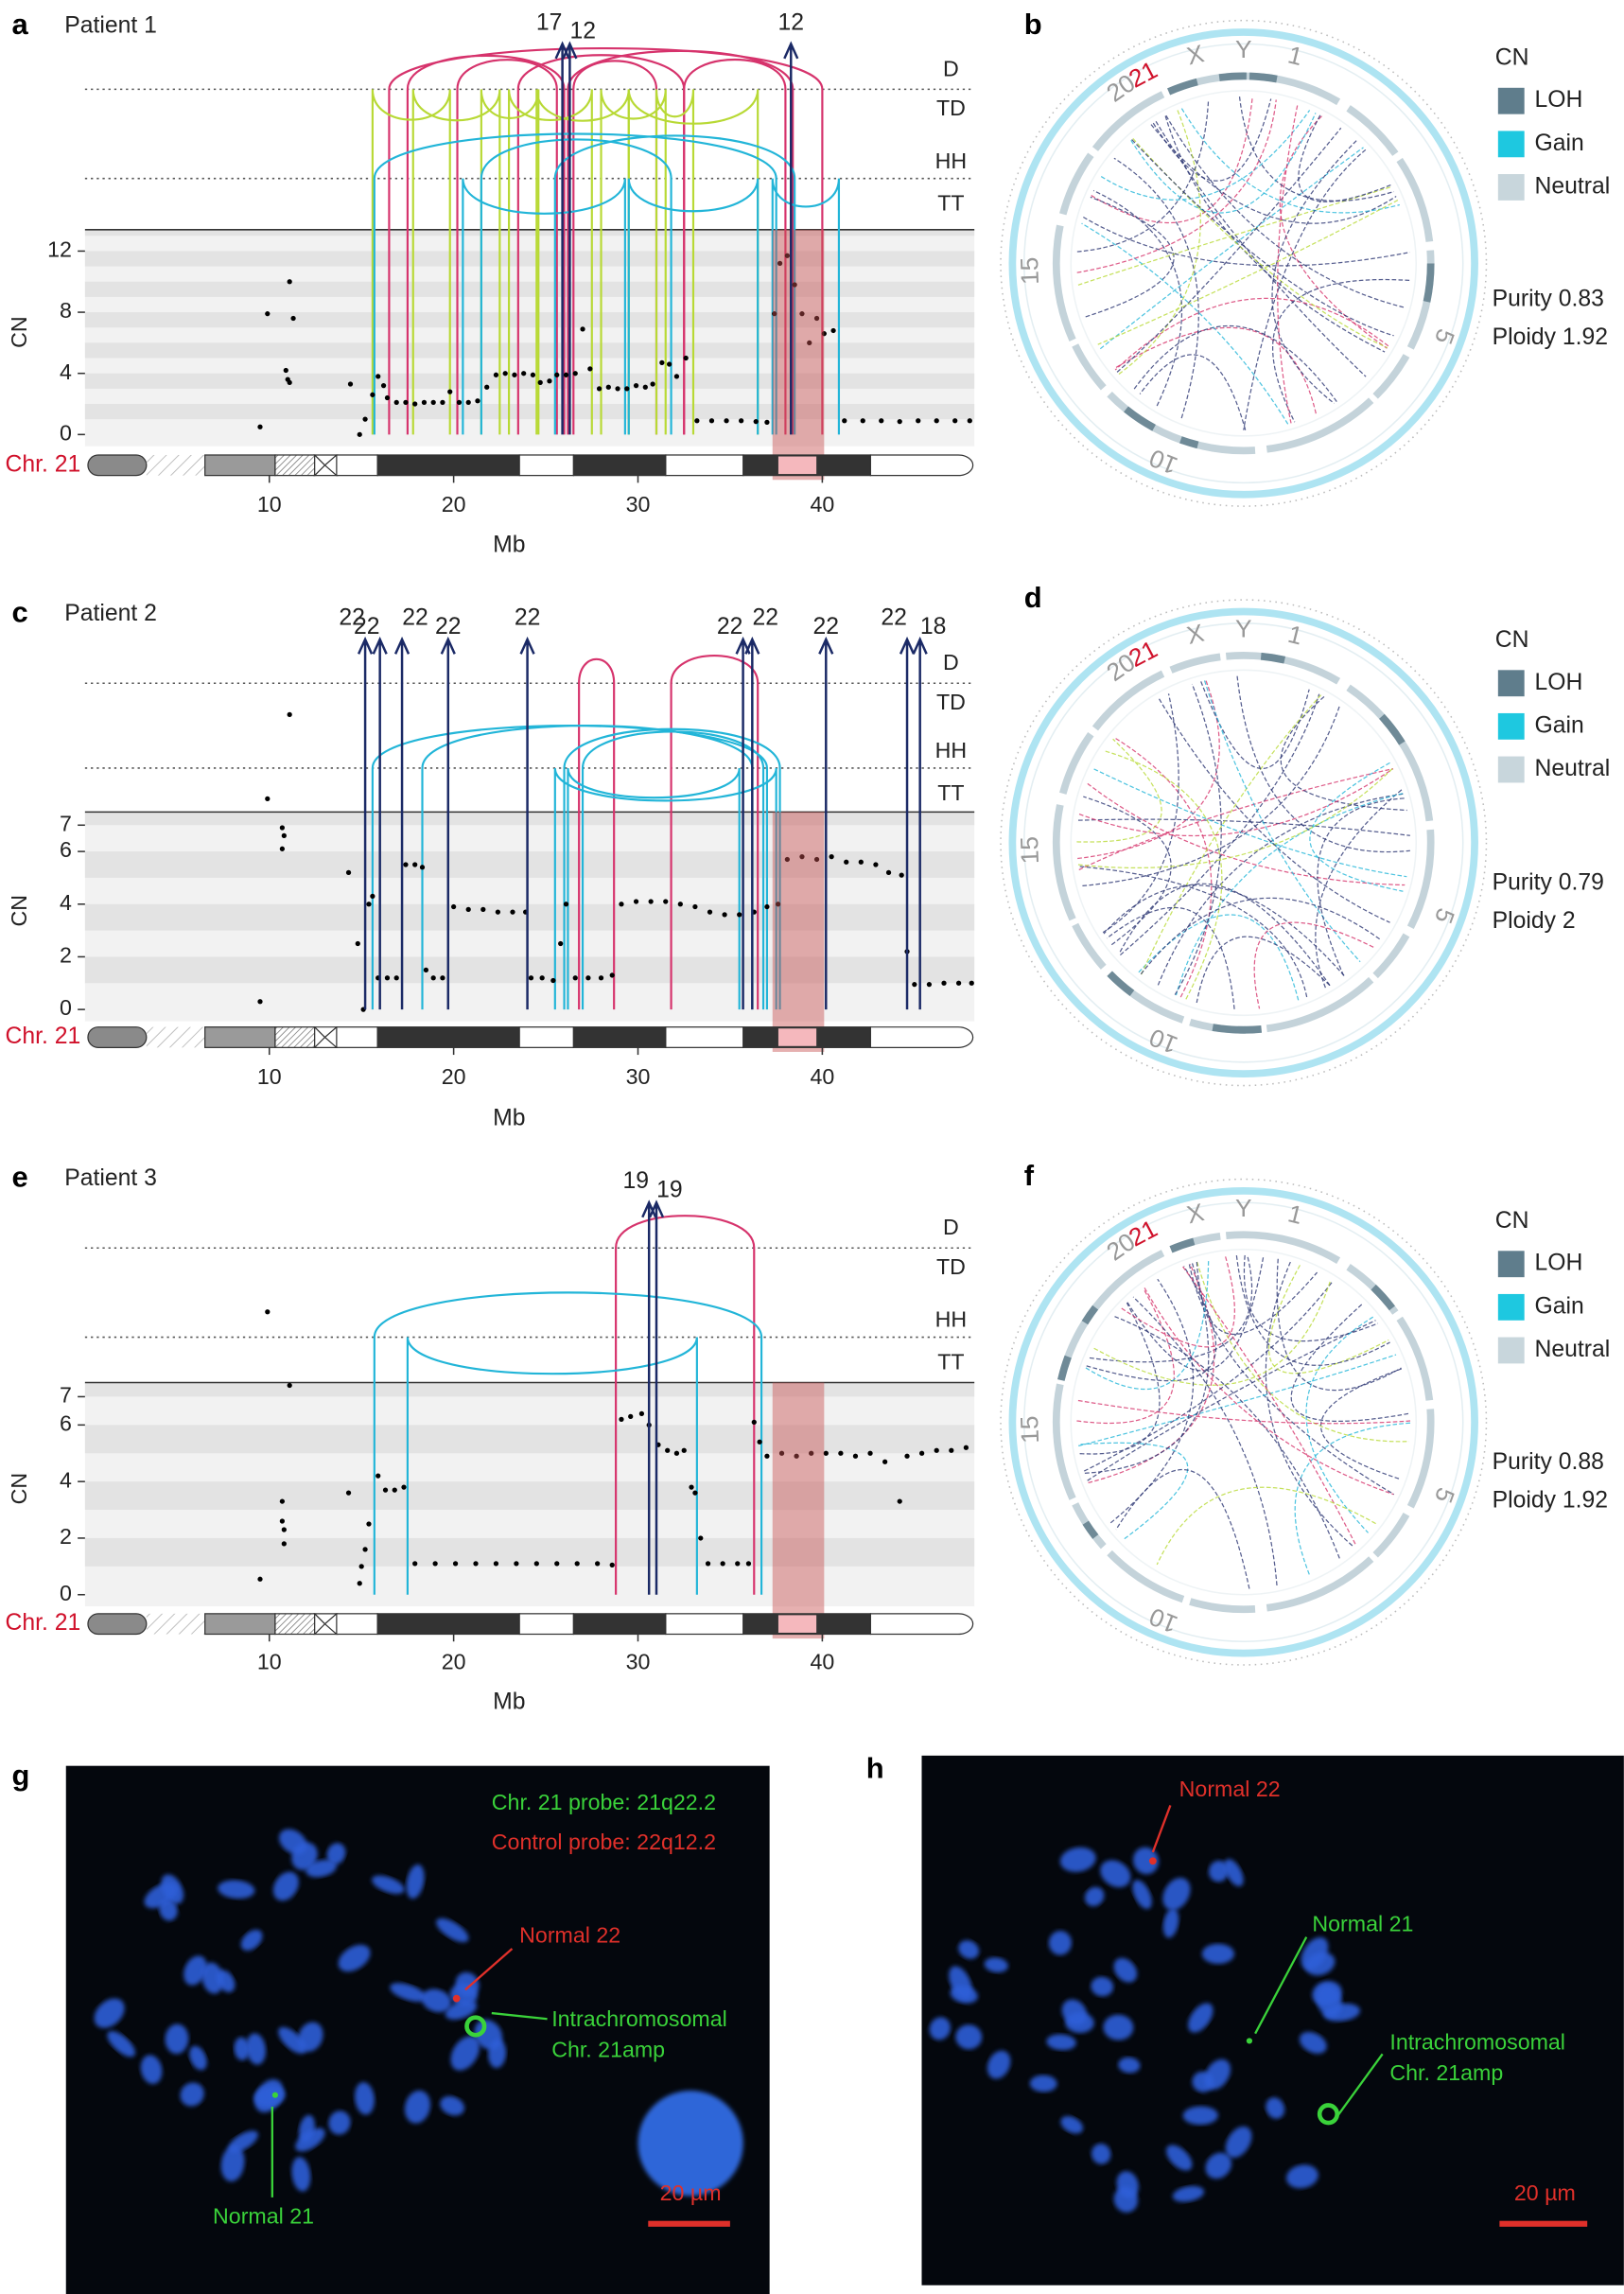 This screenshot has width=1624, height=2294. Describe the element at coordinates (509, 1702) in the screenshot. I see `x-axis-label: Mb` at that location.